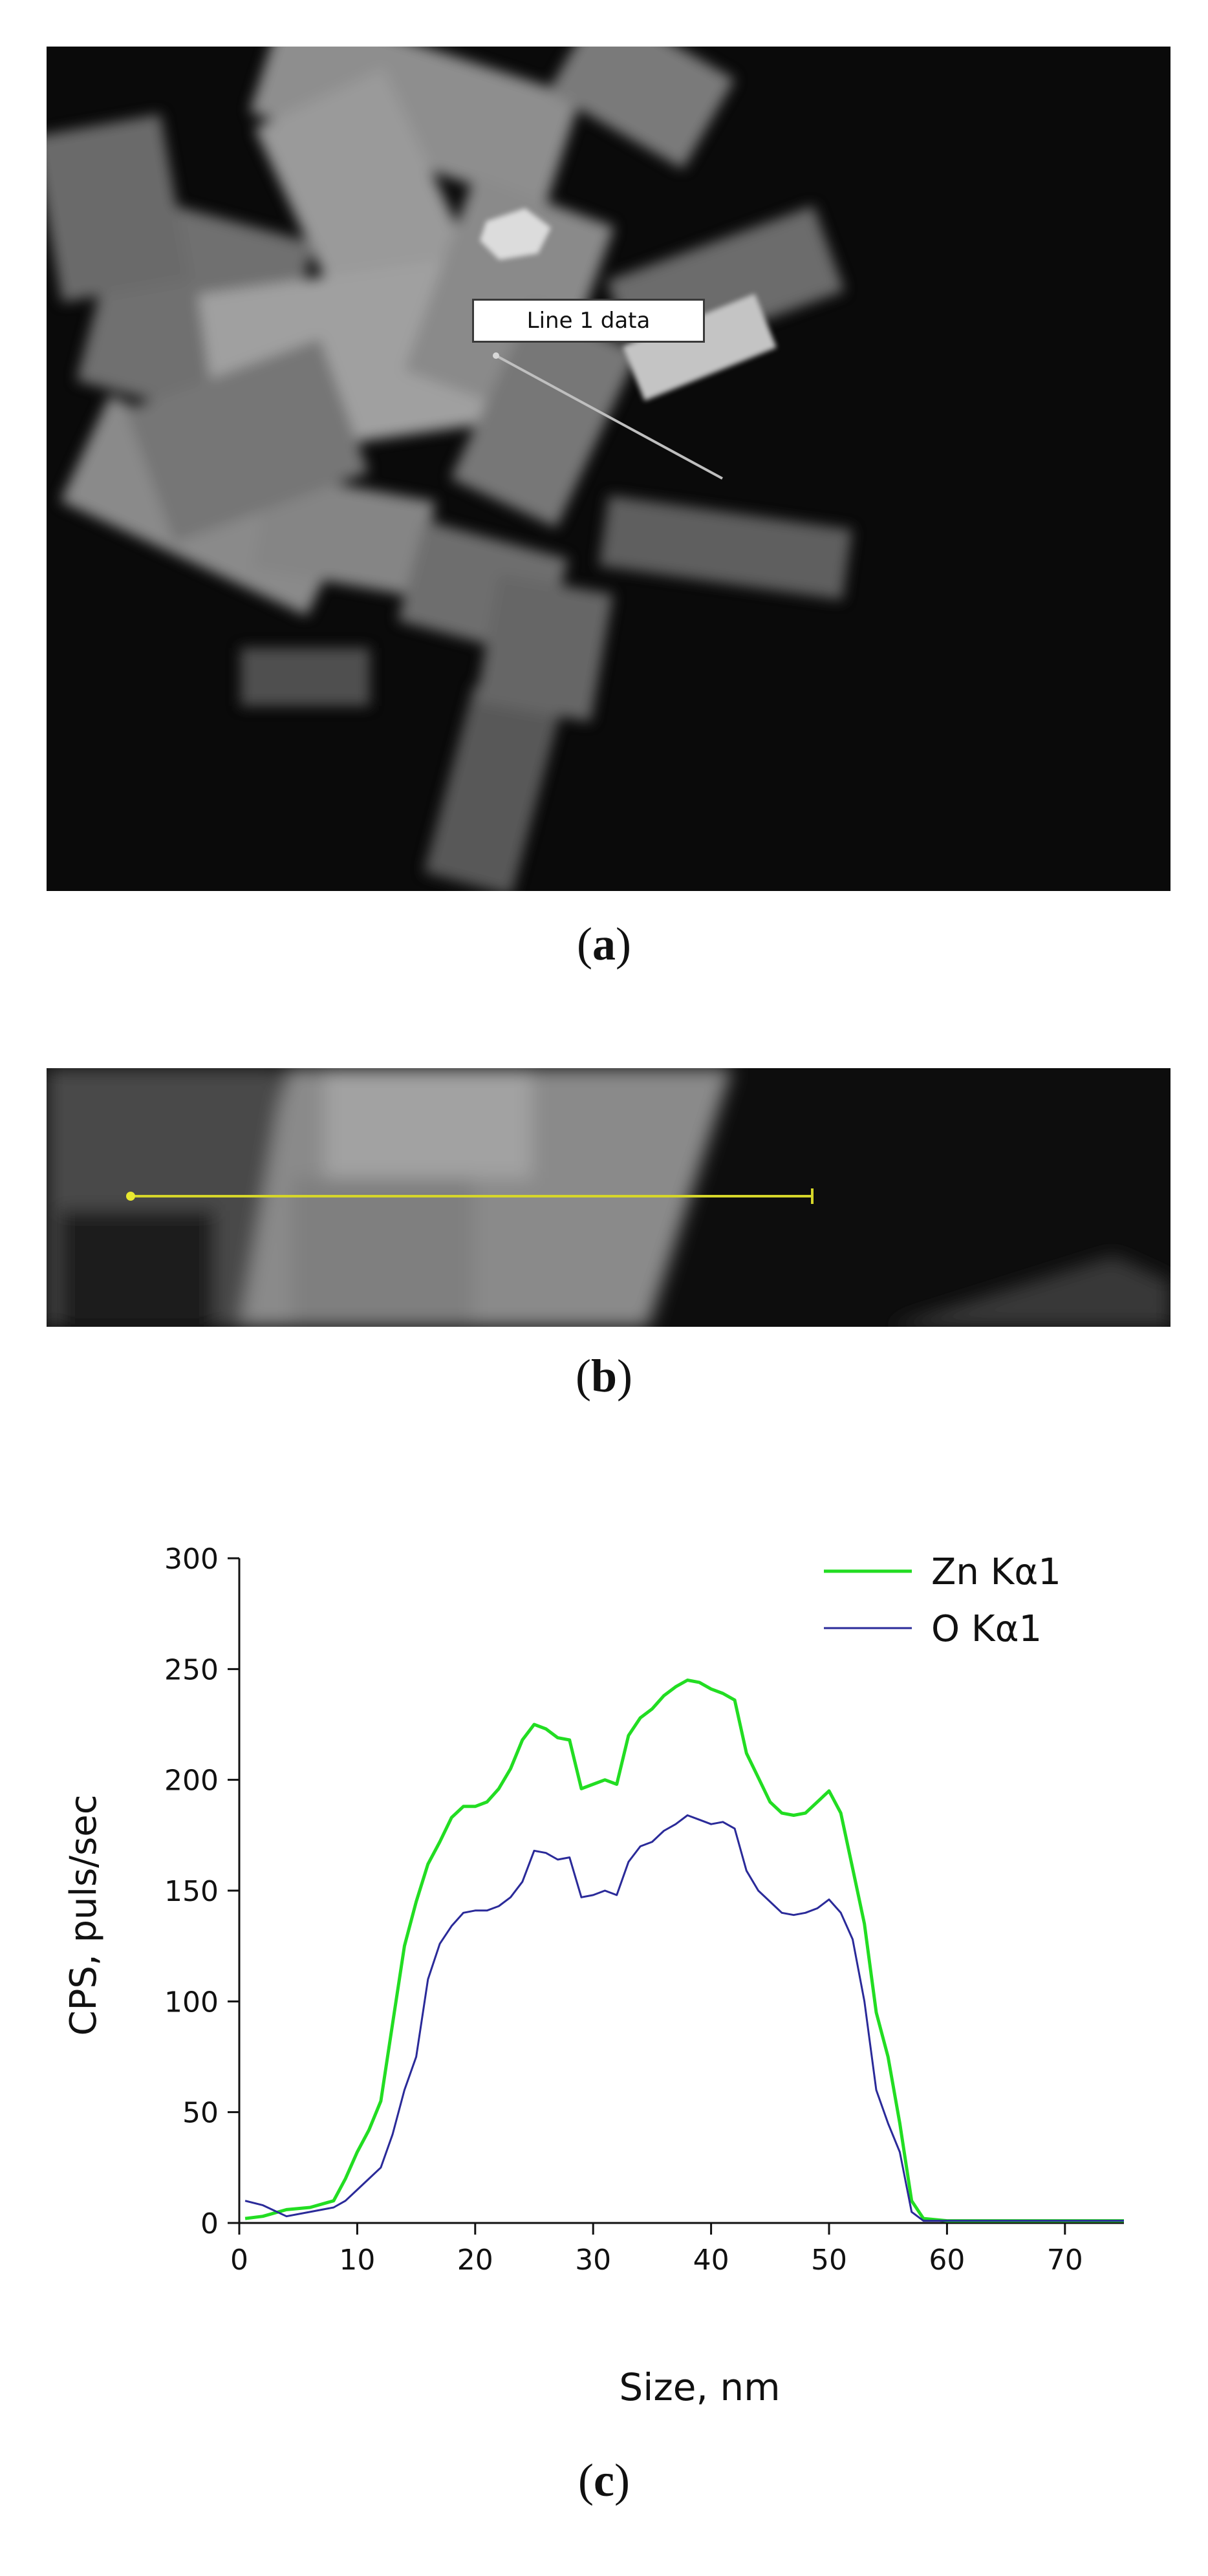  I want to click on x-tick-label: 0, so click(239, 2260).